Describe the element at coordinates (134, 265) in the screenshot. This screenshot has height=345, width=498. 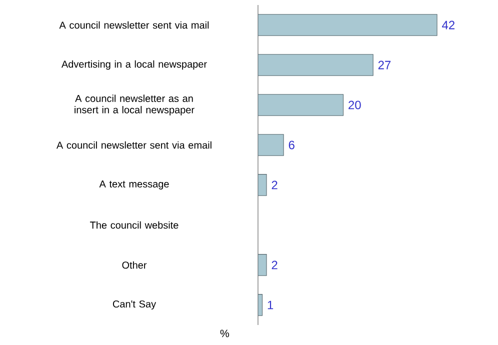
I see `y-tick-label: Other` at that location.